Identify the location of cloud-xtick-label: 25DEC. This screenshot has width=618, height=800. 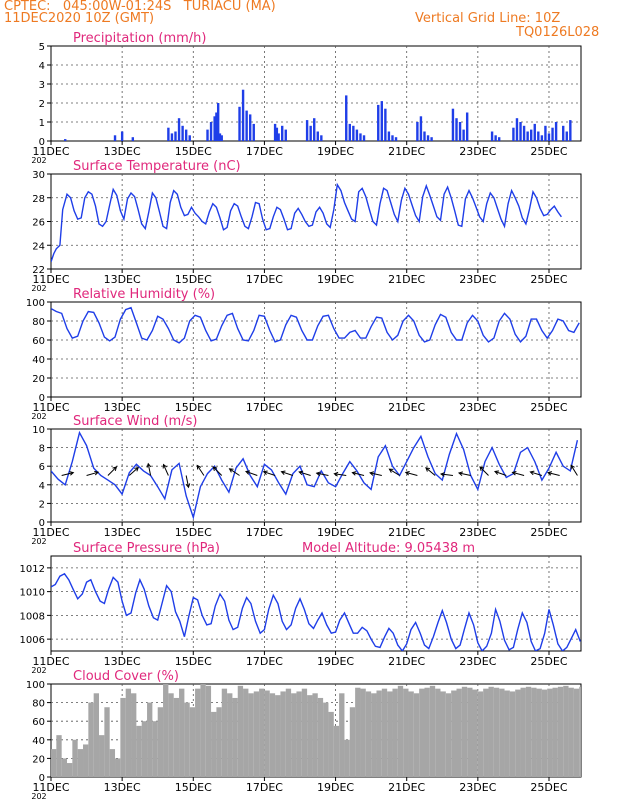
(548, 787).